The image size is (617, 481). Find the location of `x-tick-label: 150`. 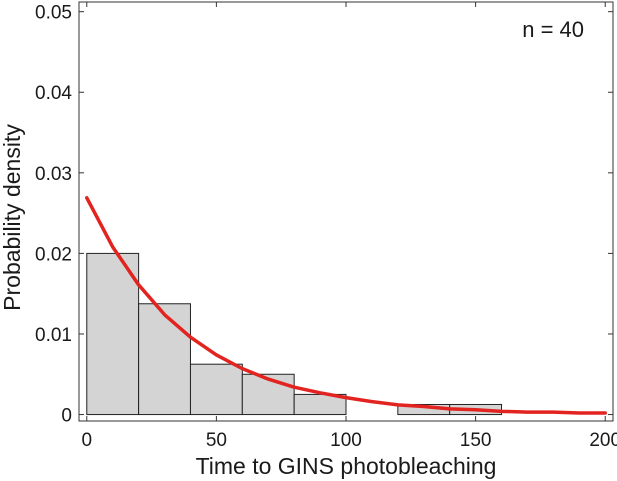

x-tick-label: 150 is located at coordinates (476, 440).